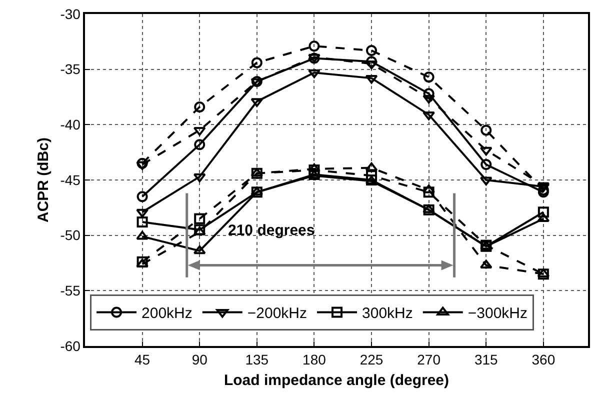  Describe the element at coordinates (486, 360) in the screenshot. I see `x-tick-label: 315` at that location.